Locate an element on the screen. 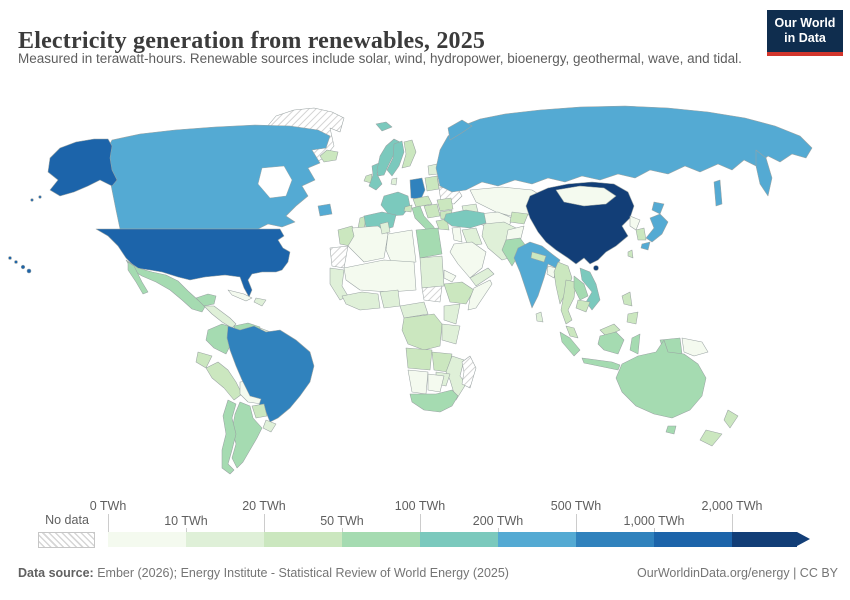  country-romania is located at coordinates (445, 204).